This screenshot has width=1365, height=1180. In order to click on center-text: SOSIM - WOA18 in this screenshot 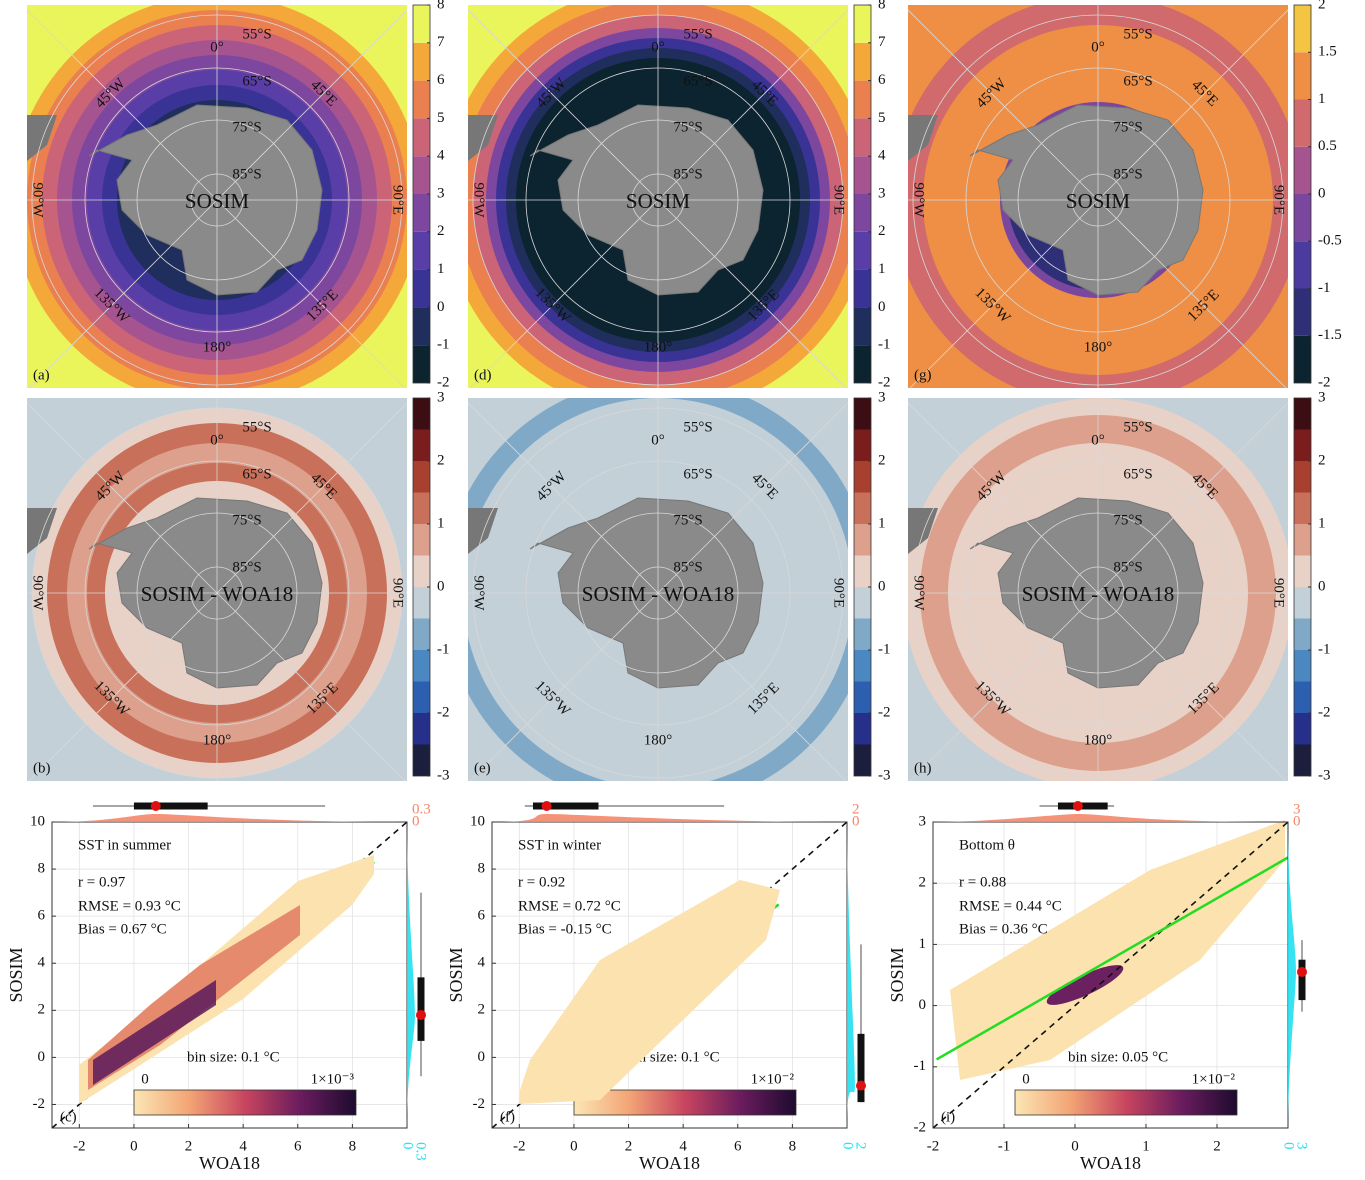, I will do `click(1098, 594)`.